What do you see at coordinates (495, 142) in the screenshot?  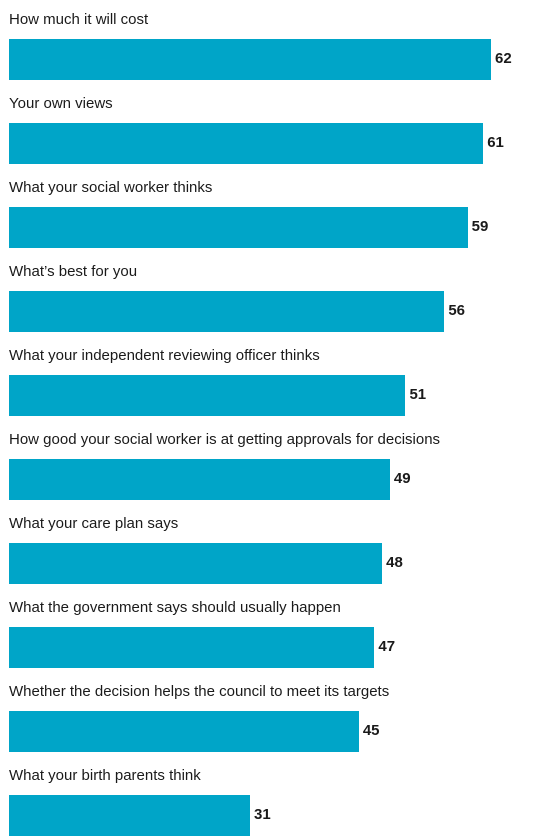 I see `value-label: 61` at bounding box center [495, 142].